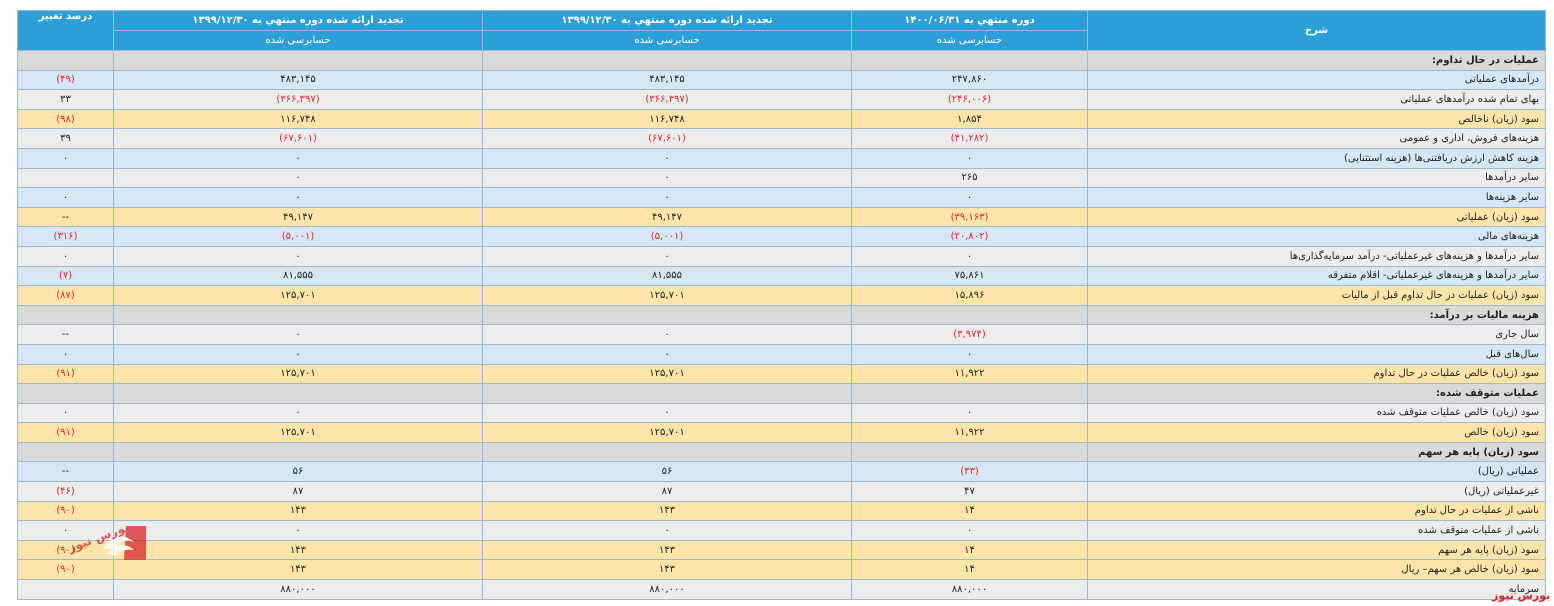  Describe the element at coordinates (667, 119) in the screenshot. I see `cell-restated-1399-a: ۱۱۶,۷۴۸` at that location.